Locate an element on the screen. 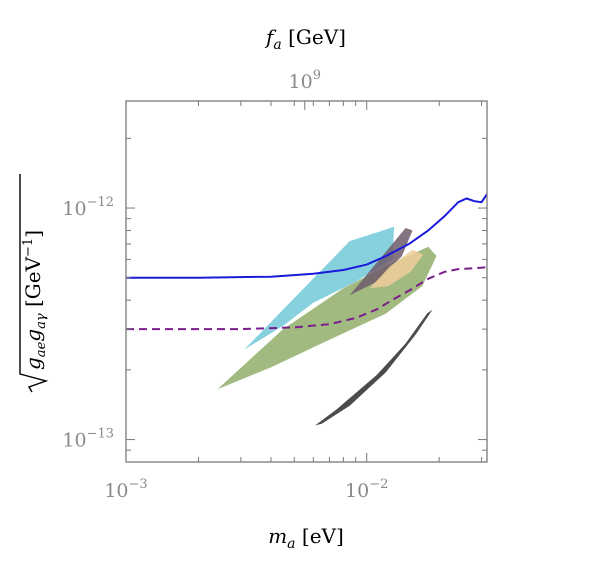 This screenshot has height=569, width=590. limit-curves is located at coordinates (306, 262).